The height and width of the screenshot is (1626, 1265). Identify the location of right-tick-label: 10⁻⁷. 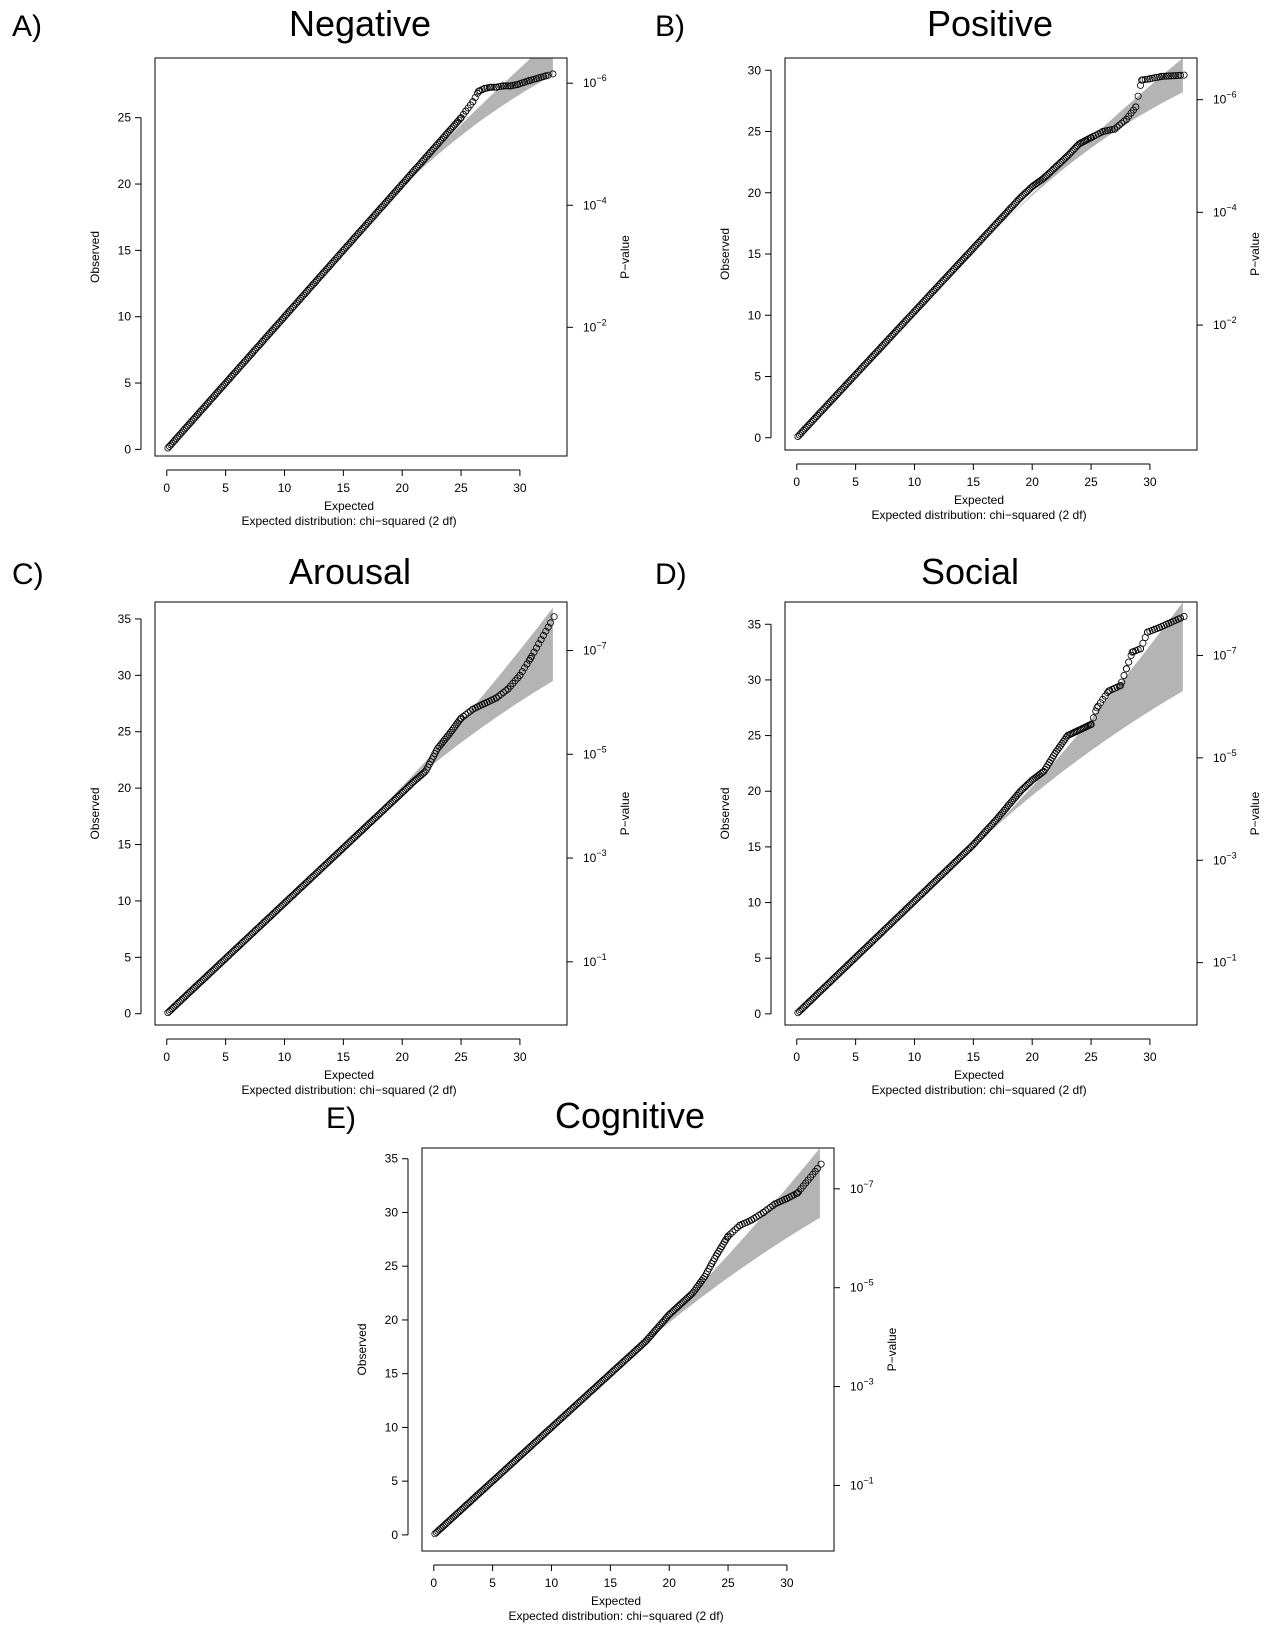
(1225, 653).